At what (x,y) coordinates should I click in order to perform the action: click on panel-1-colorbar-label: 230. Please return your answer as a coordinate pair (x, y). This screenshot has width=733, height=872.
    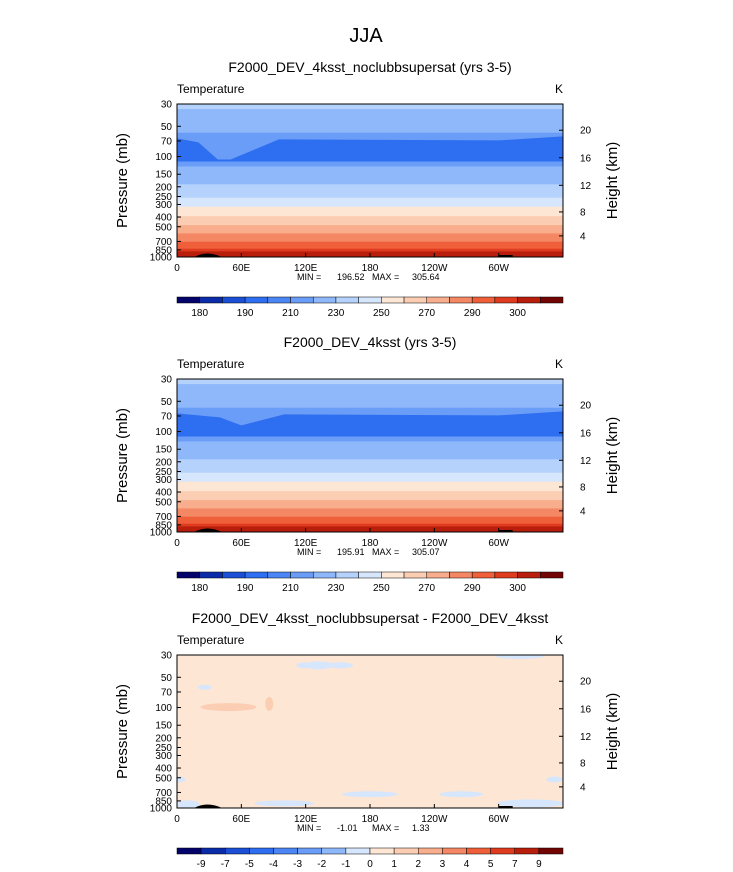
    Looking at the image, I should click on (336, 313).